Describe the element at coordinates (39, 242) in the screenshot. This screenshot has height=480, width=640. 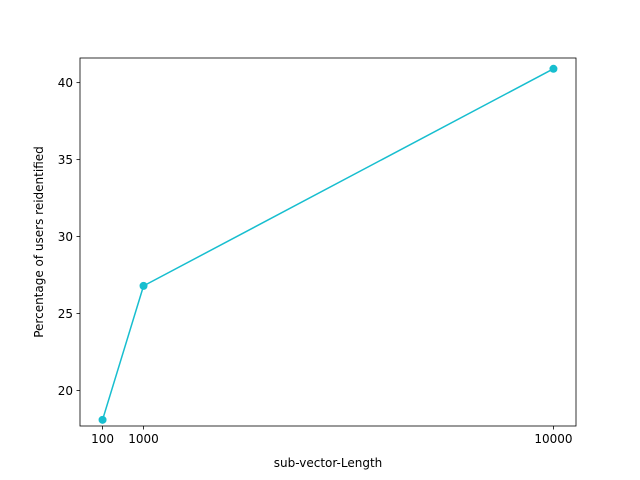
I see `y-axis-label: Percentage of users reidentified` at that location.